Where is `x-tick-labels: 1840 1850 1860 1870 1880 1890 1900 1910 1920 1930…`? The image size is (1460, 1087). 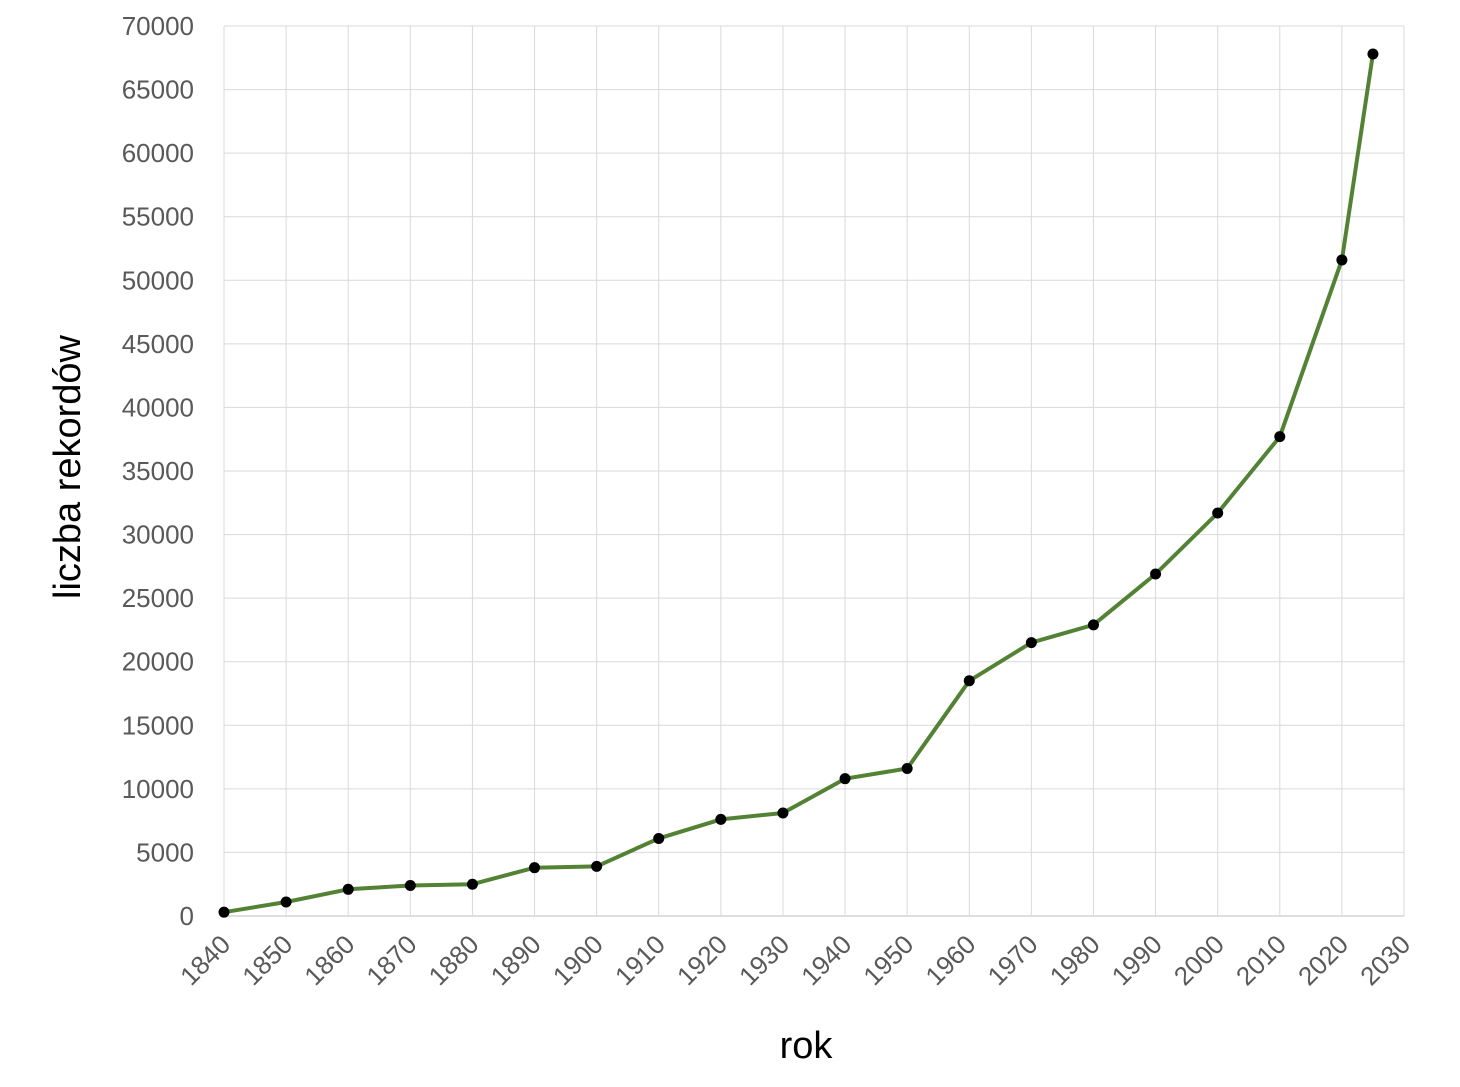
x-tick-labels: 1840 1850 1860 1870 1880 1890 1900 1910 1920 1930… is located at coordinates (795, 960).